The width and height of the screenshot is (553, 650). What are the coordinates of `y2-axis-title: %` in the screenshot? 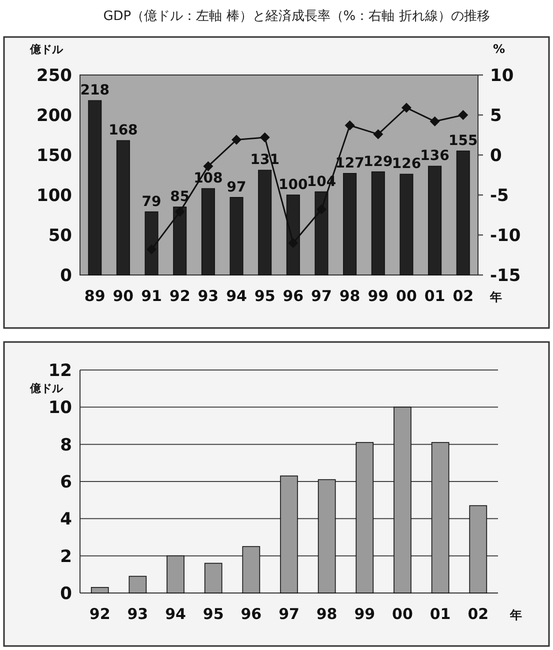 It's located at (499, 49).